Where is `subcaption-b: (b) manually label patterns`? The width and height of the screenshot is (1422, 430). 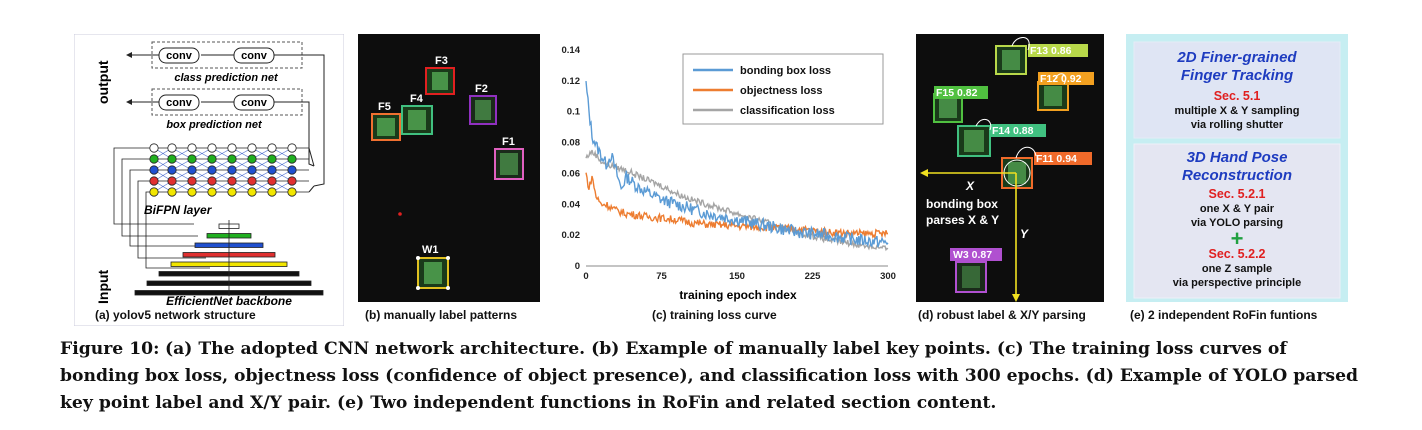
subcaption-b: (b) manually label patterns is located at coordinates (441, 315).